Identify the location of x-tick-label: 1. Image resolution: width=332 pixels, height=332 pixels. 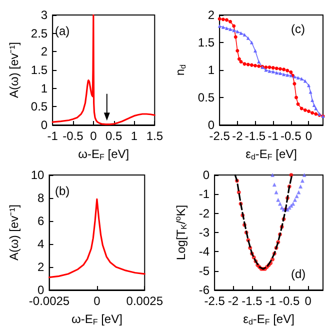
(134, 136).